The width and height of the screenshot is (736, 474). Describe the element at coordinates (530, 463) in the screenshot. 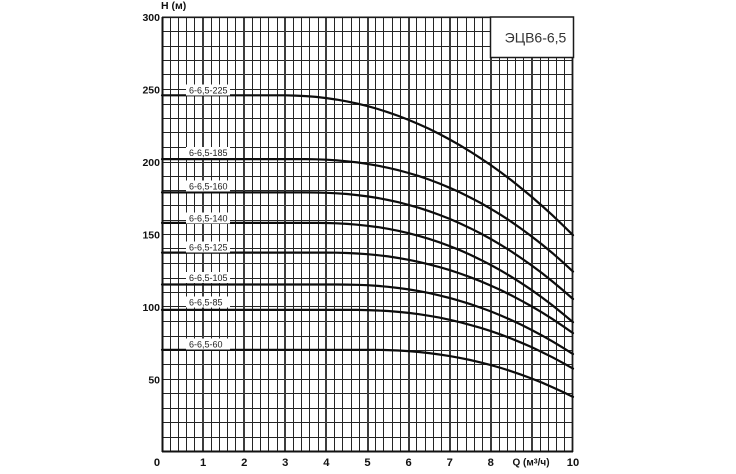

I see `svg-text: Q (м3/ч)` at that location.